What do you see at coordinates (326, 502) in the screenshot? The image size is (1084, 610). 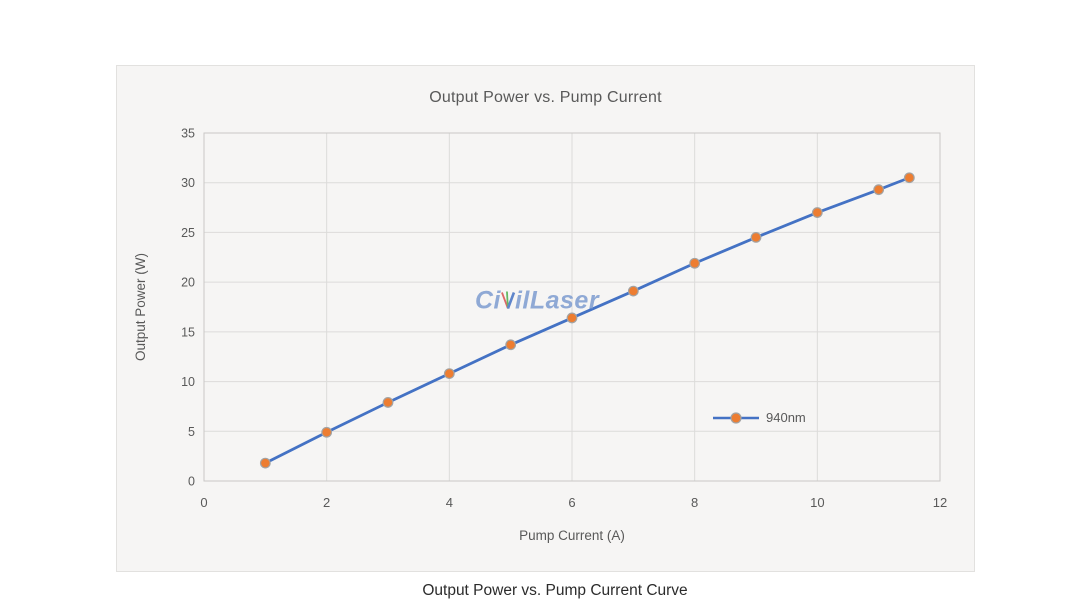 I see `x-tick-label: 2` at bounding box center [326, 502].